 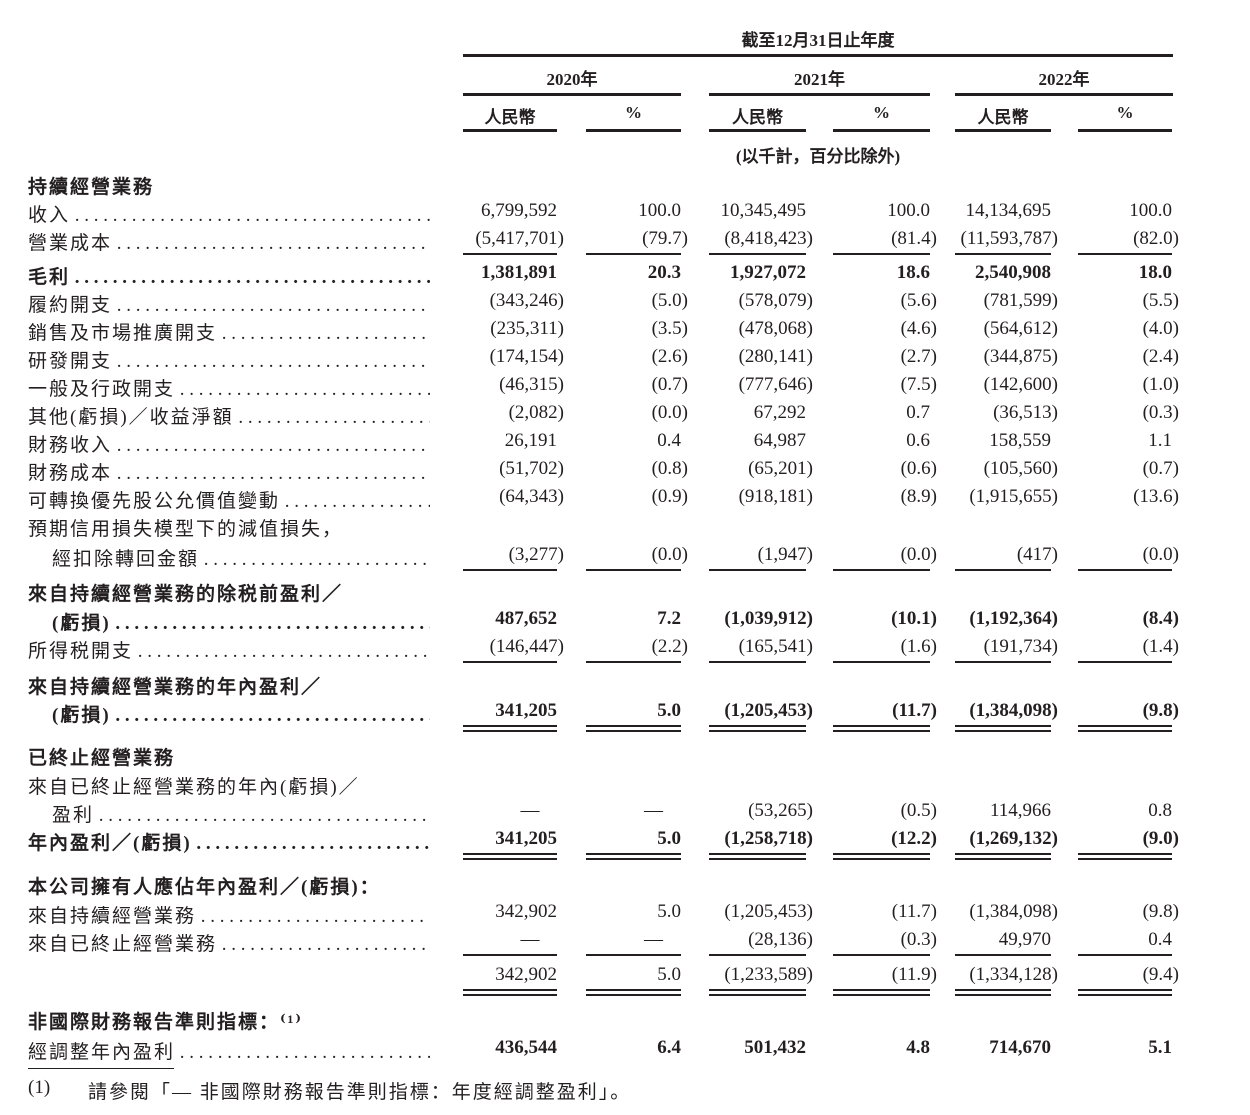 I want to click on year-2021-header: 2021年, so click(x=819, y=79).